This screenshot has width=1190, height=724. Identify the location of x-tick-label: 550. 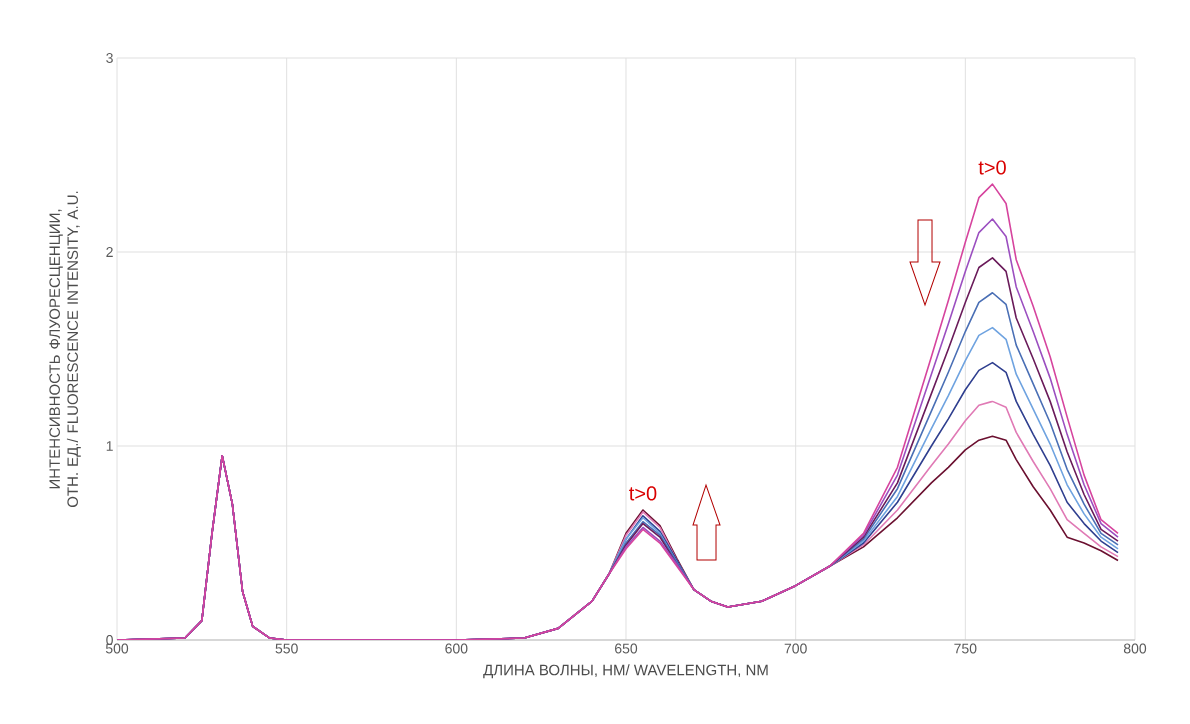
(286, 648).